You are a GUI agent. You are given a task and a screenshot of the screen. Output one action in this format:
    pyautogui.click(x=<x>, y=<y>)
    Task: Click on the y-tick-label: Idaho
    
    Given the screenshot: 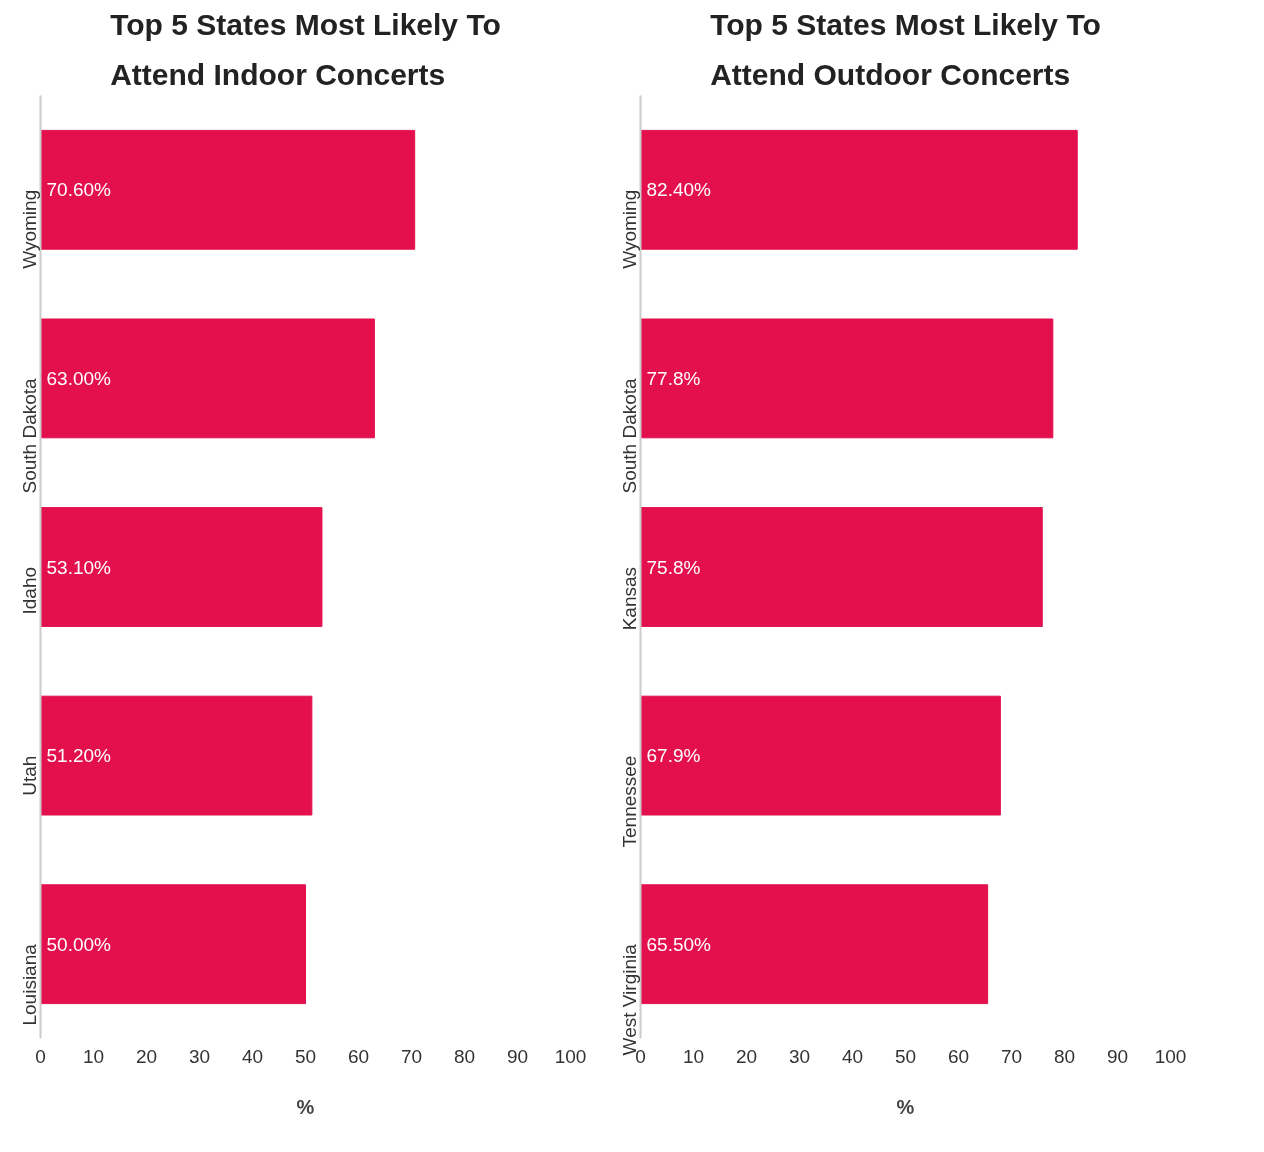 What is the action you would take?
    pyautogui.click(x=29, y=591)
    